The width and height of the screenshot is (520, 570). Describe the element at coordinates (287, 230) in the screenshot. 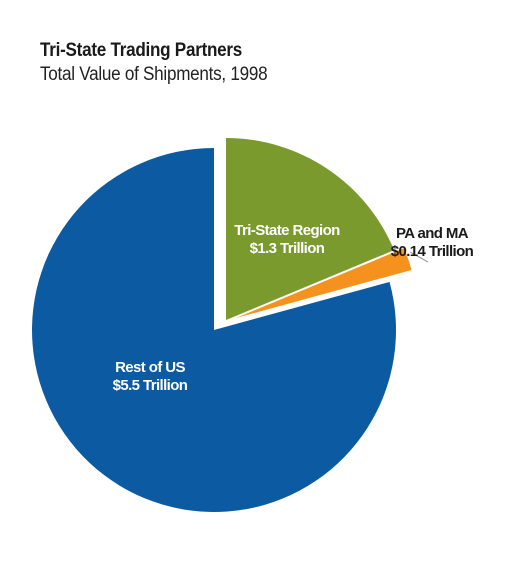

I see `slice-label-tri-state-region: Tri-State Region` at that location.